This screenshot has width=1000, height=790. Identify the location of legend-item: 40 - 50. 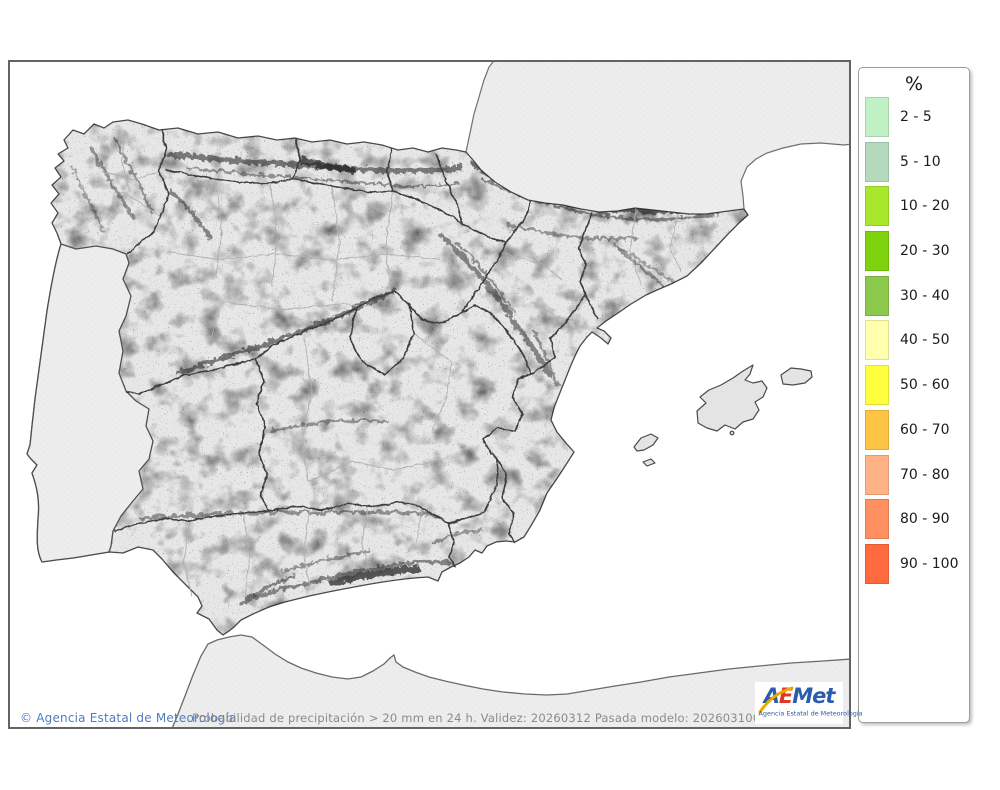
(917, 340).